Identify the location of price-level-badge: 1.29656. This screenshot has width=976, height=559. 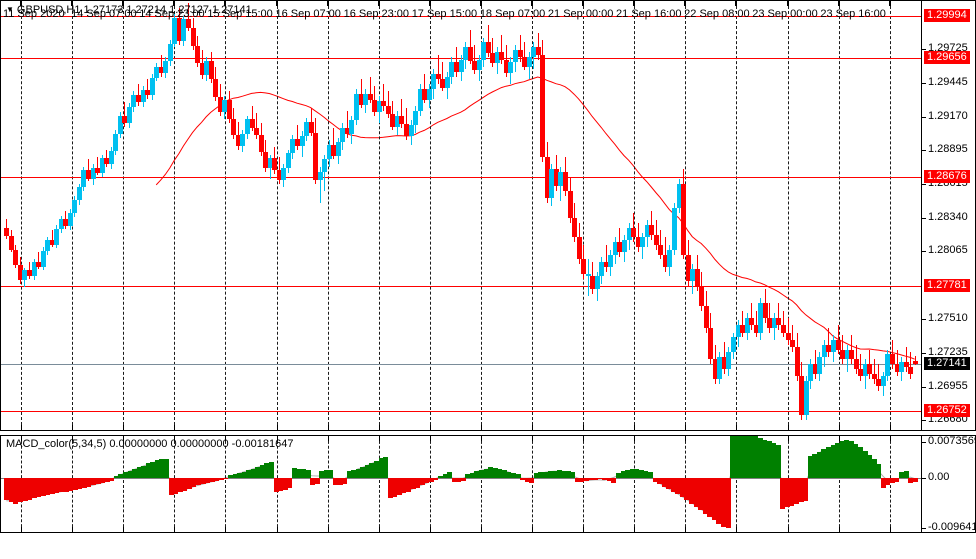
(947, 57).